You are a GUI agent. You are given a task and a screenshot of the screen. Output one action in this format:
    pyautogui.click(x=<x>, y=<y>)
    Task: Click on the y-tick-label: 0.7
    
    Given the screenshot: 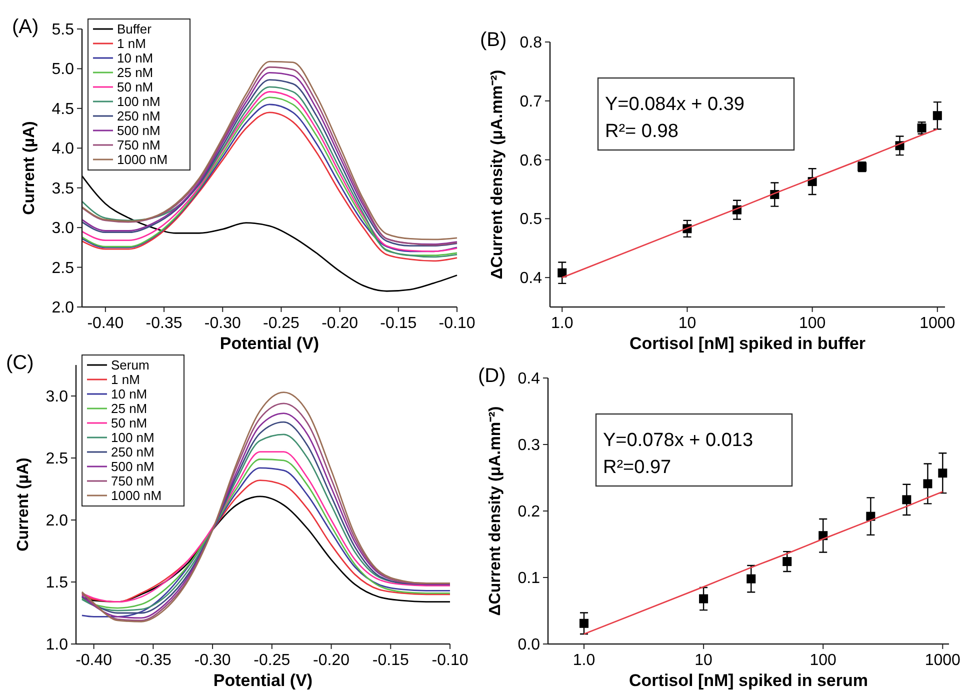 What is the action you would take?
    pyautogui.click(x=531, y=101)
    